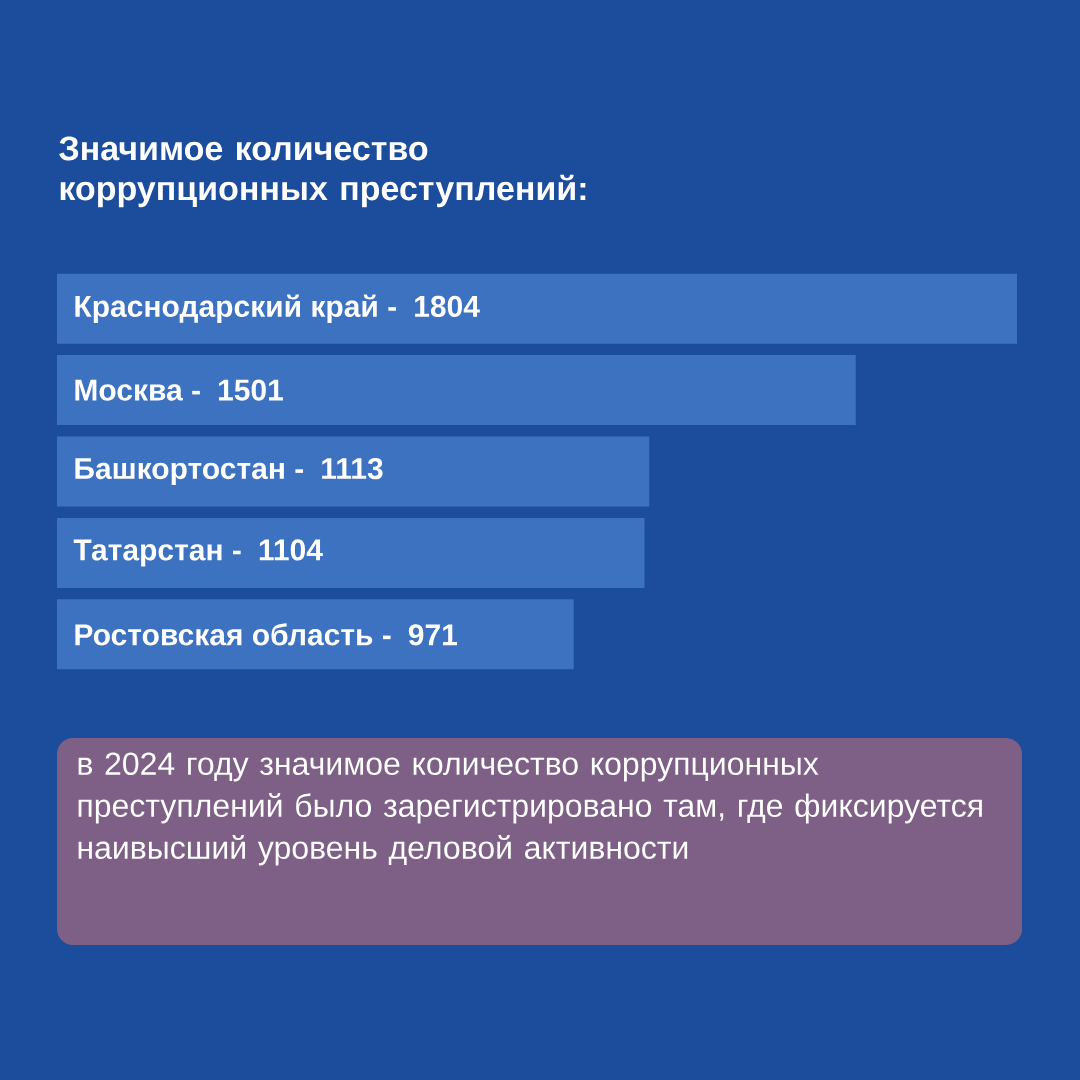 This screenshot has width=1080, height=1080. I want to click on chart-title: Значимое количество коррупционных преступлений:, so click(322, 172).